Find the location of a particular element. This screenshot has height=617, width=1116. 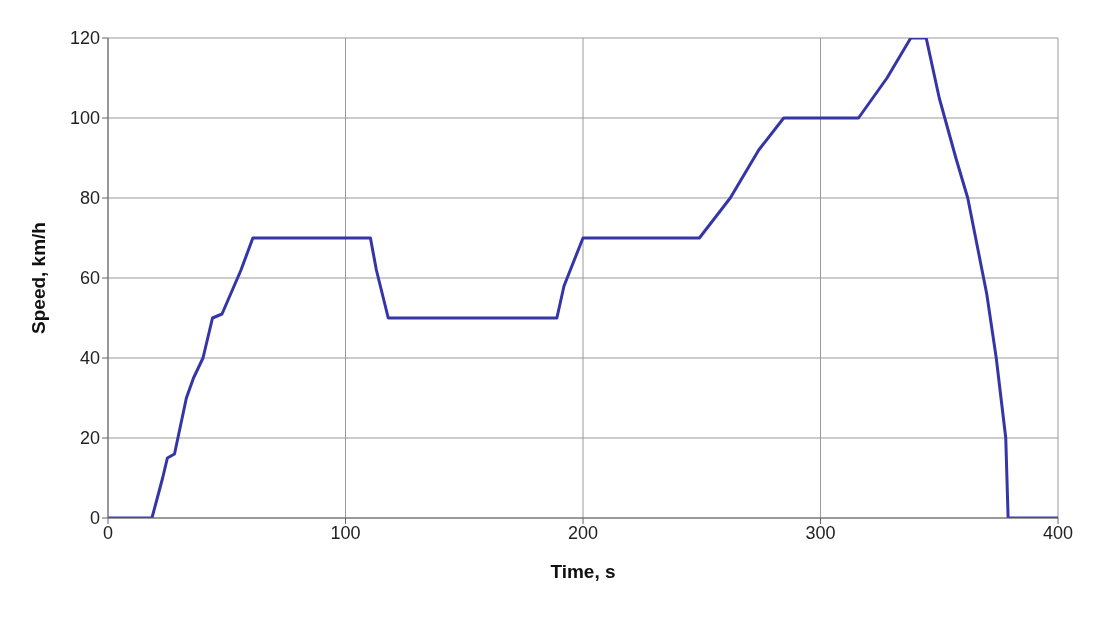

y-tick-label: 60 is located at coordinates (89, 278).